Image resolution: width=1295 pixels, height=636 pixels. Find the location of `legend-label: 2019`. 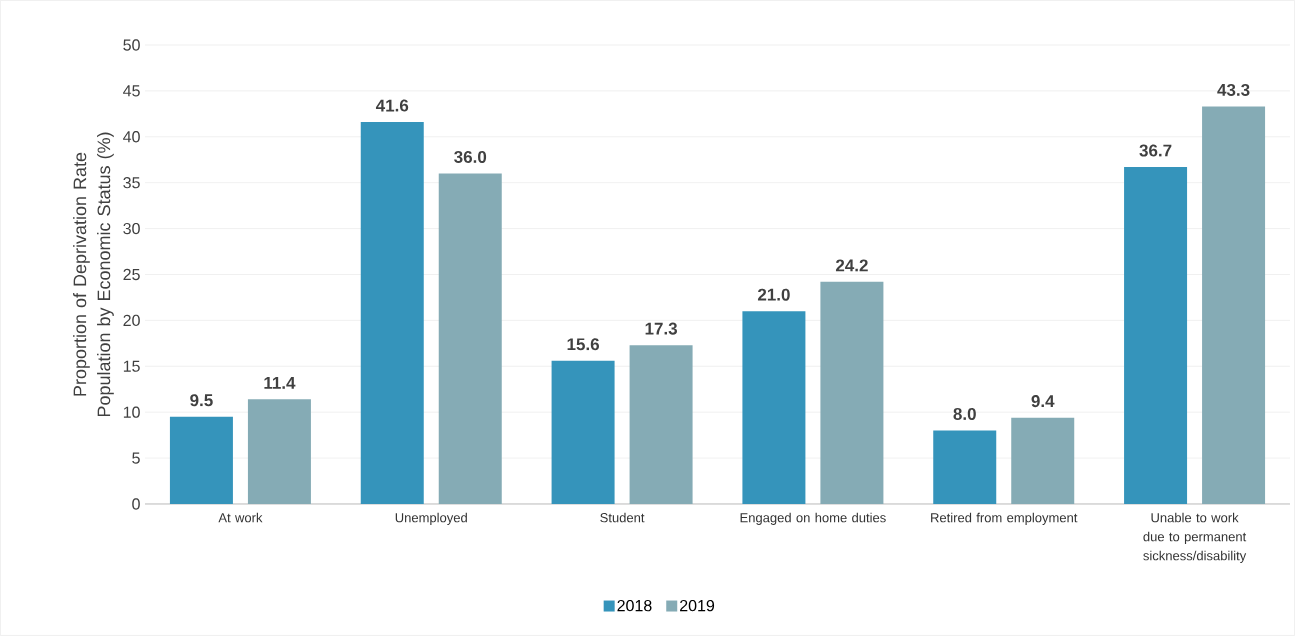

legend-label: 2019 is located at coordinates (697, 605).